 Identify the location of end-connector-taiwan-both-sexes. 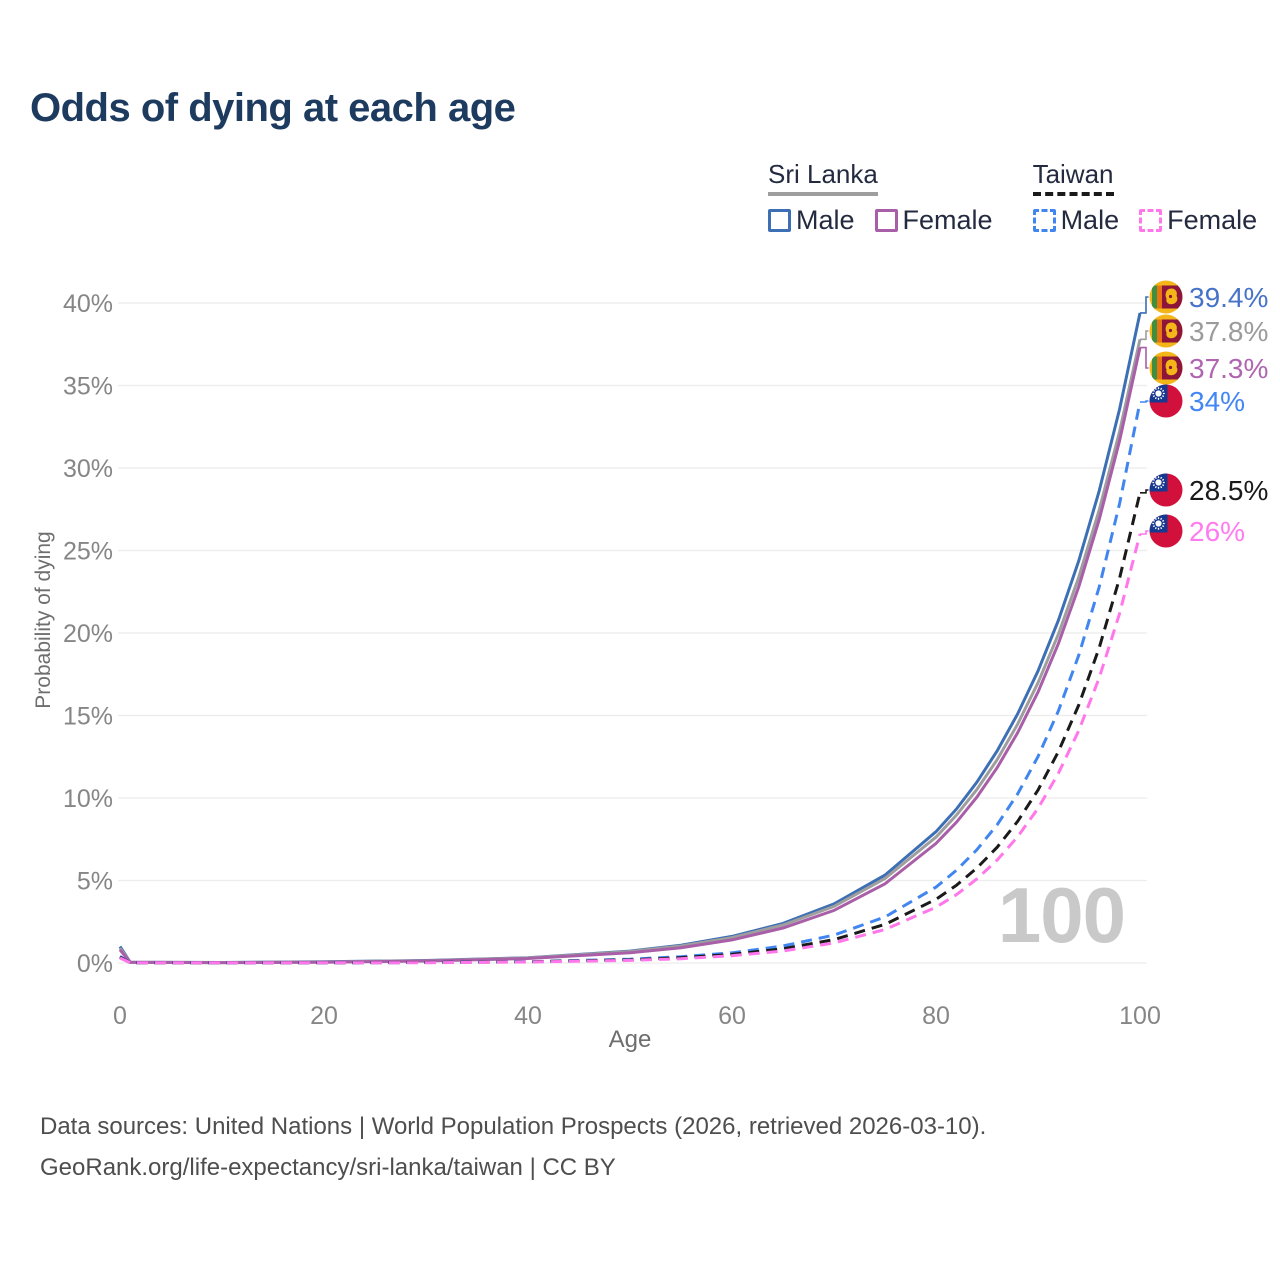
(1144, 491).